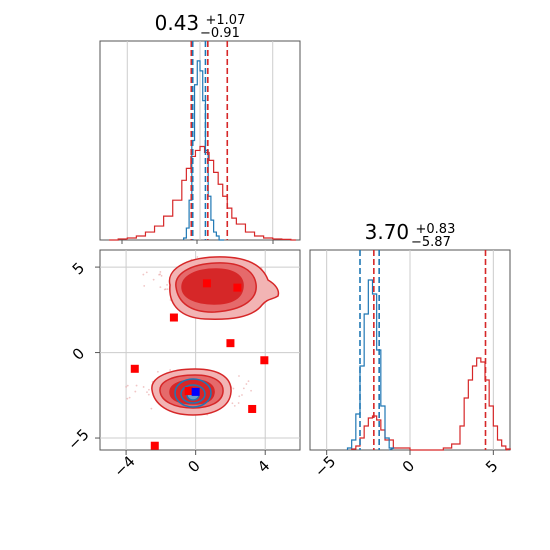 The width and height of the screenshot is (550, 550). What do you see at coordinates (199, 364) in the screenshot?
I see `joint-markers` at bounding box center [199, 364].